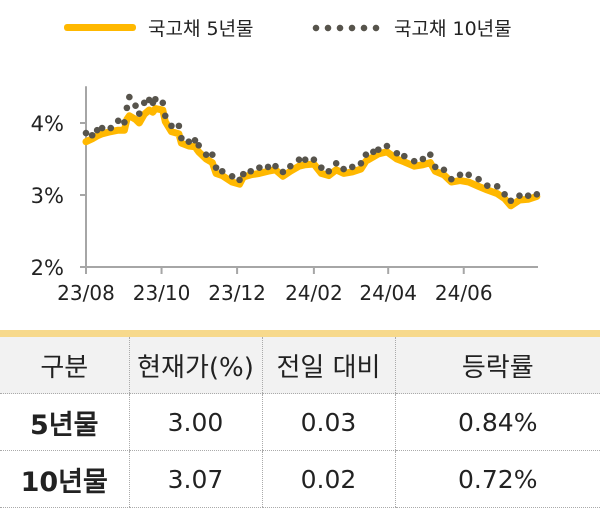 Image resolution: width=600 pixels, height=508 pixels. I want to click on legend-label: 국고채 5년물, so click(201, 29).